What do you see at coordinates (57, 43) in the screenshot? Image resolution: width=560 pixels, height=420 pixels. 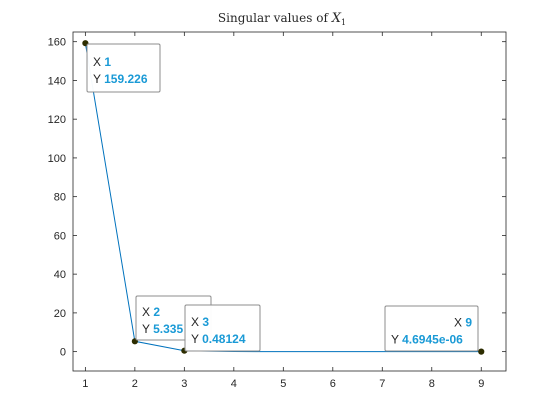 I see `y-tick-label: 160` at bounding box center [57, 43].